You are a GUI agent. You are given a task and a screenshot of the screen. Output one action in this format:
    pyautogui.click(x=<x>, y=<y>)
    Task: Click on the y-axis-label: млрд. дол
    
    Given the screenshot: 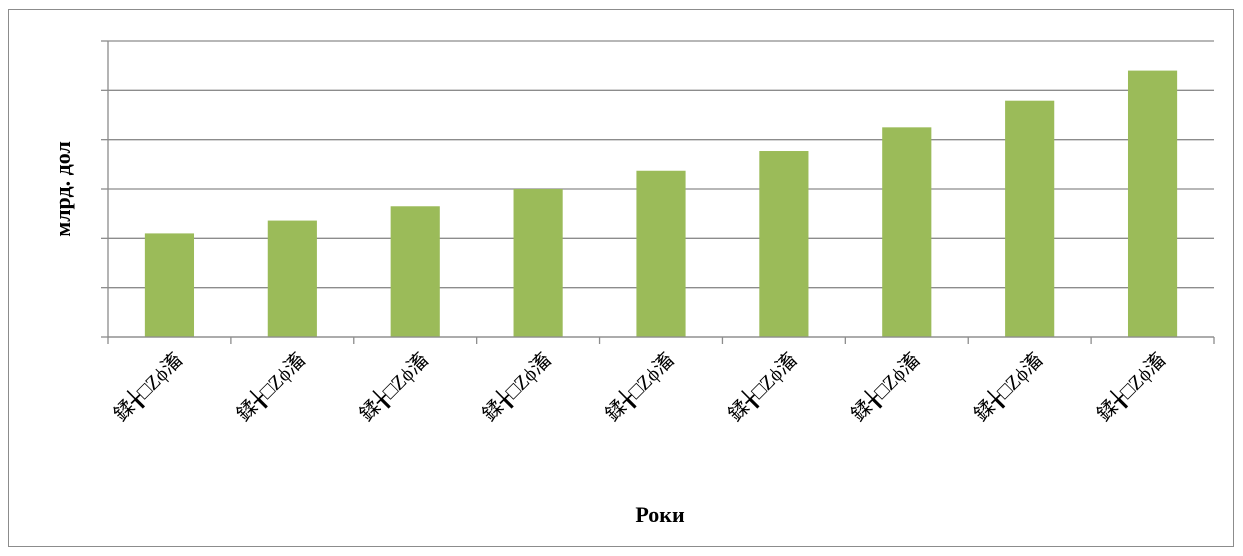 What is the action you would take?
    pyautogui.click(x=62, y=189)
    